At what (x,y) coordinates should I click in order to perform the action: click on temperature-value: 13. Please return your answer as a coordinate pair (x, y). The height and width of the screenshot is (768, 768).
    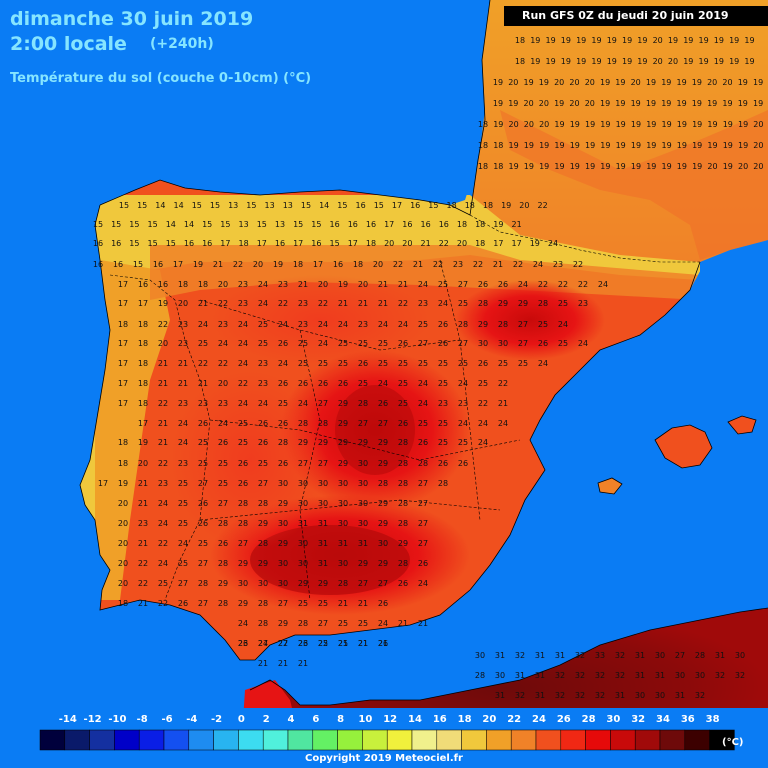
    Looking at the image, I should click on (288, 205).